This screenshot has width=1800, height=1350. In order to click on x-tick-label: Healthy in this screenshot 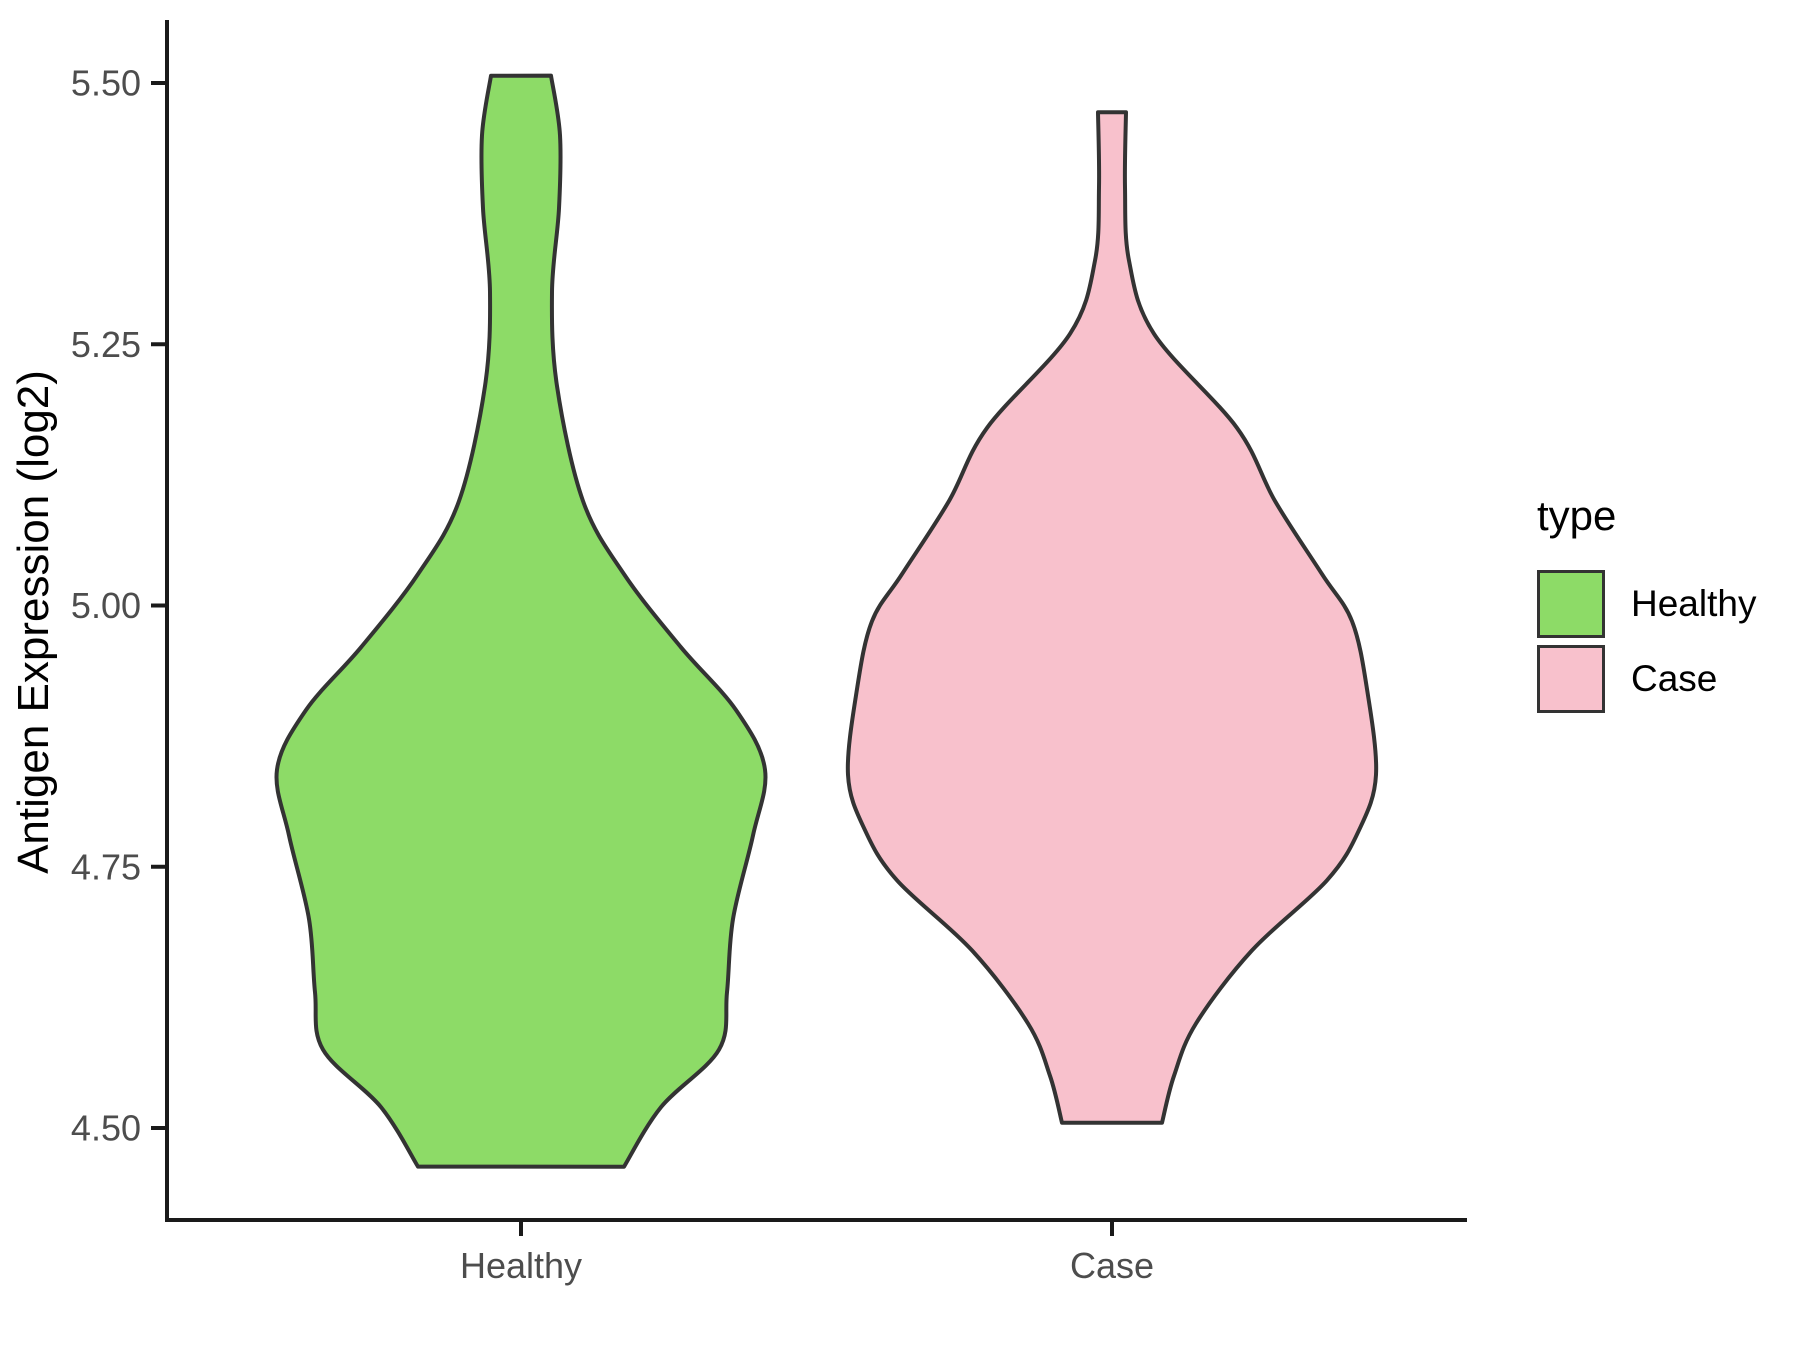, I will do `click(521, 1265)`.